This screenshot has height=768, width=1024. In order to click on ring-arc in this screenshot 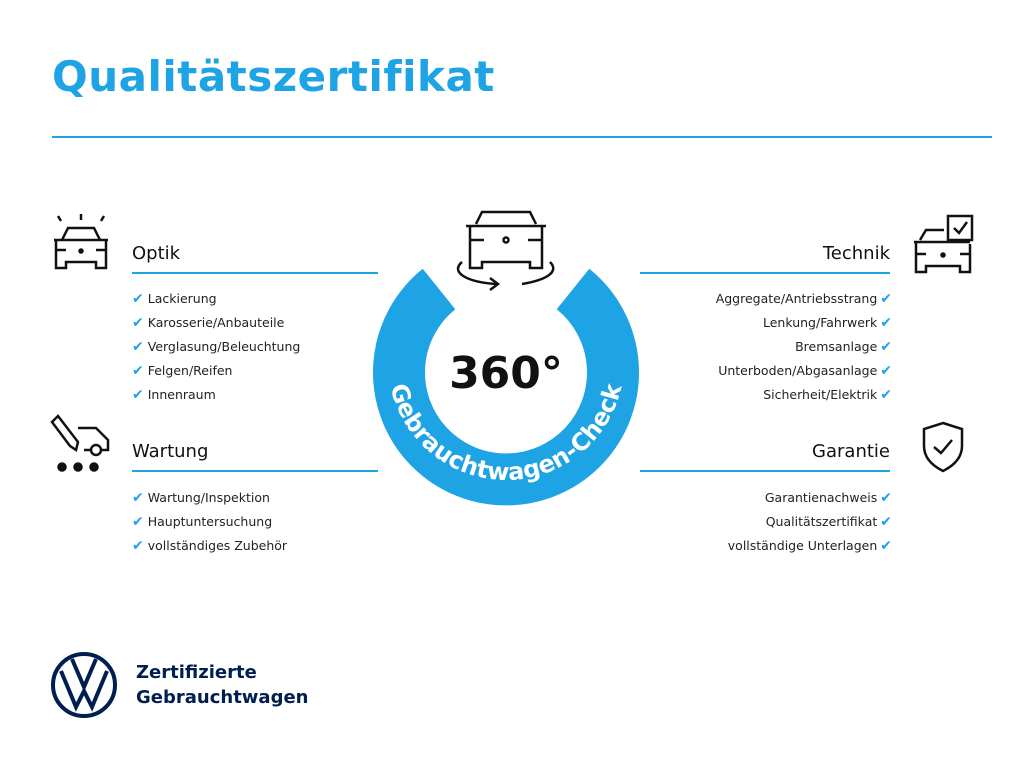, I will do `click(506, 387)`.